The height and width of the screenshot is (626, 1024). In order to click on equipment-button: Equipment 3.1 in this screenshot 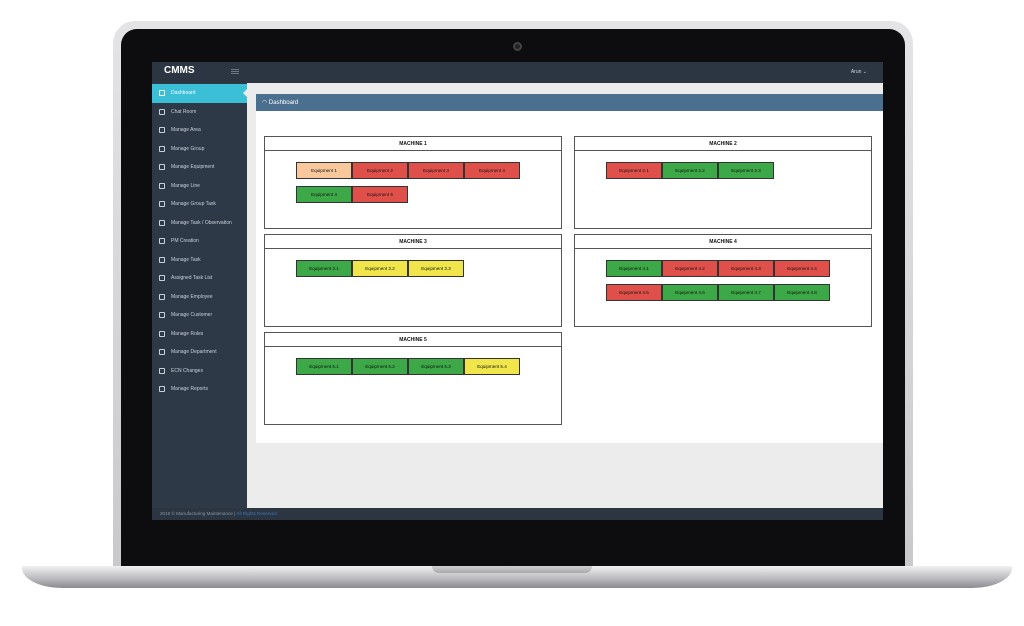, I will do `click(324, 268)`.